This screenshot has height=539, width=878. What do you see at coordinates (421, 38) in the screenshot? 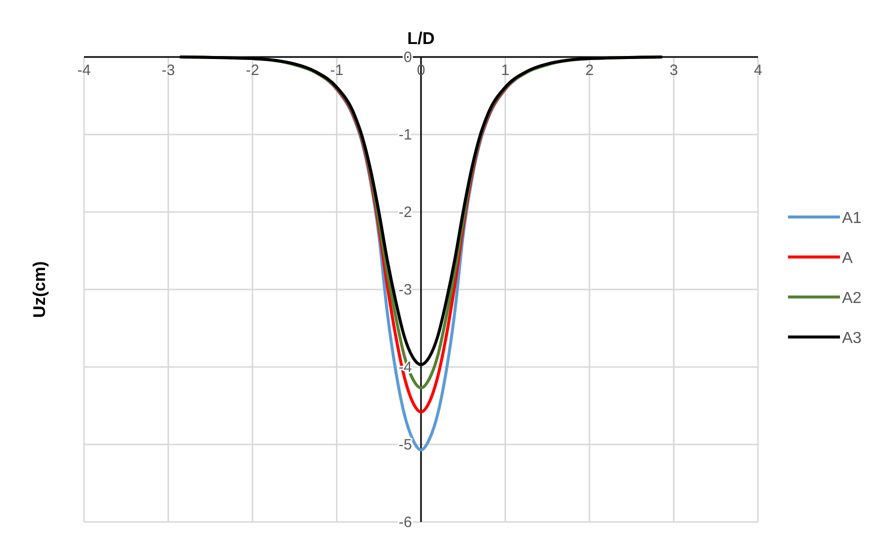
I see `x-axis-title: L/D` at bounding box center [421, 38].